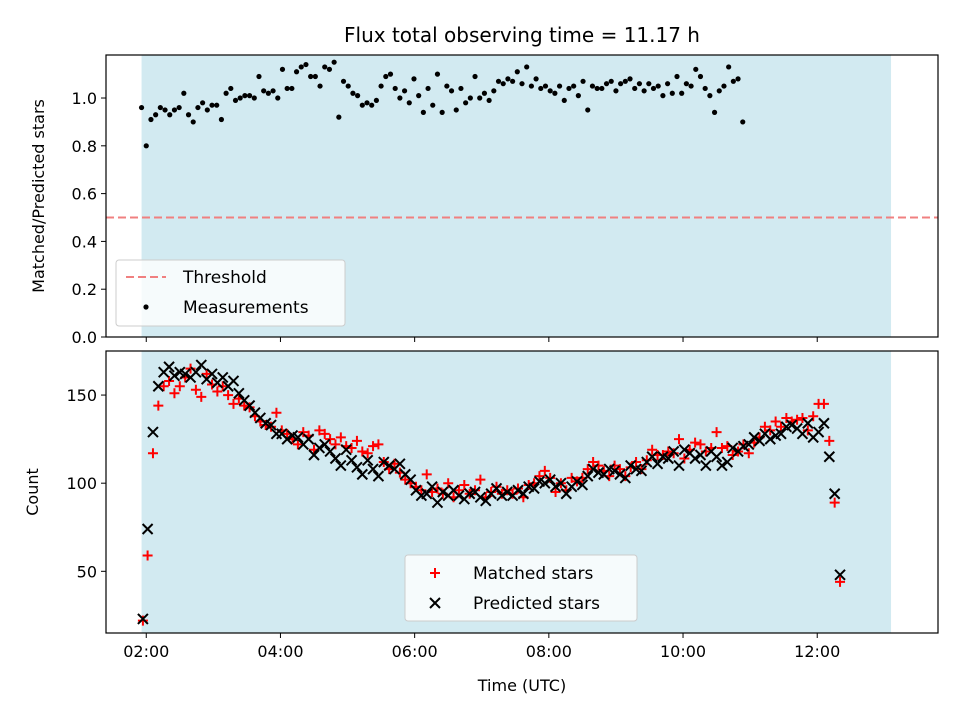 This screenshot has width=960, height=720. What do you see at coordinates (84, 337) in the screenshot?
I see `y-tick-label: 0.0` at bounding box center [84, 337].